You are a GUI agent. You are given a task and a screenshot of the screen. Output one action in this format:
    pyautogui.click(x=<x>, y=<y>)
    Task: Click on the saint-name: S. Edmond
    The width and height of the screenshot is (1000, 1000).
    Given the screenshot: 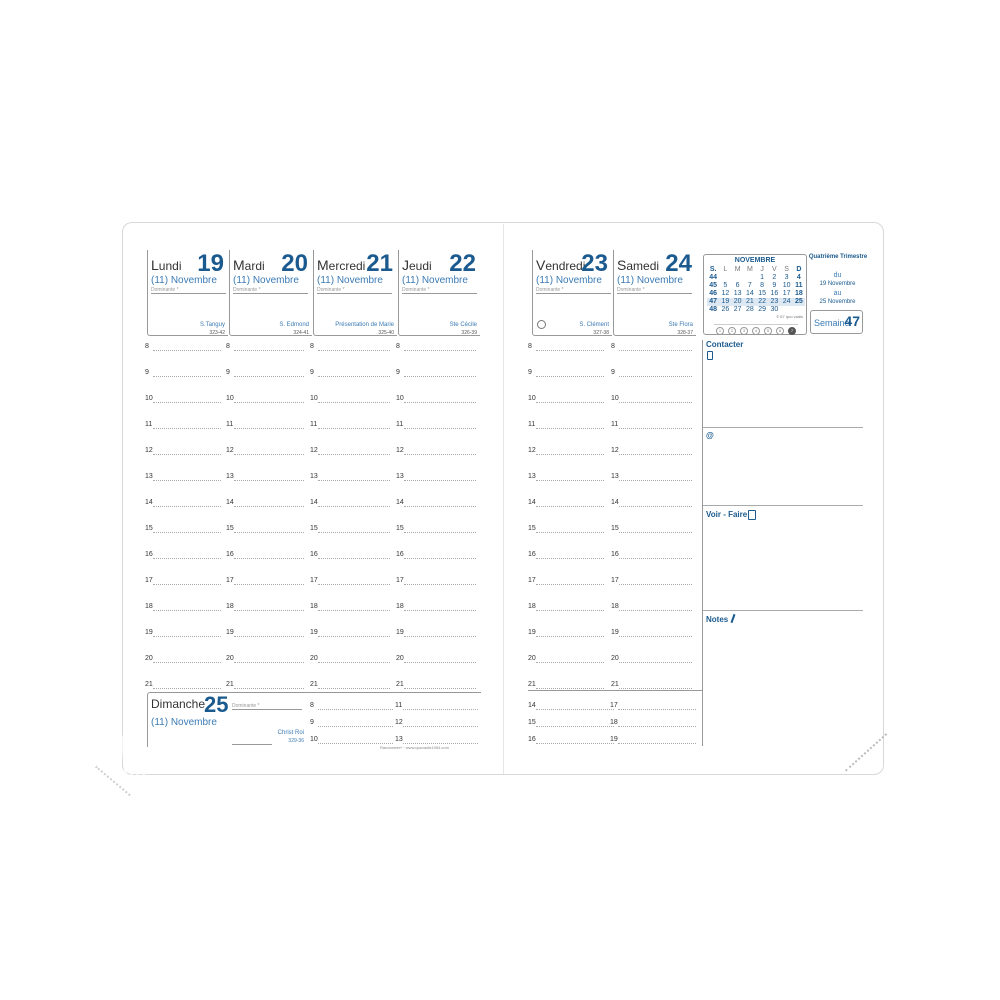 What is the action you would take?
    pyautogui.click(x=294, y=325)
    